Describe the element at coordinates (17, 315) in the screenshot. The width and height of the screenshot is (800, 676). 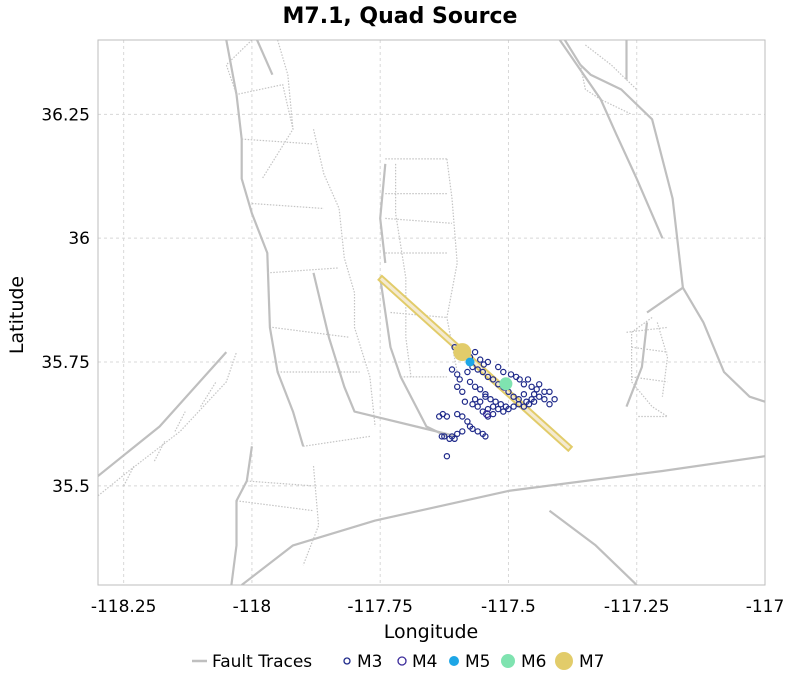
I see `y-axis-label: Latitude` at that location.